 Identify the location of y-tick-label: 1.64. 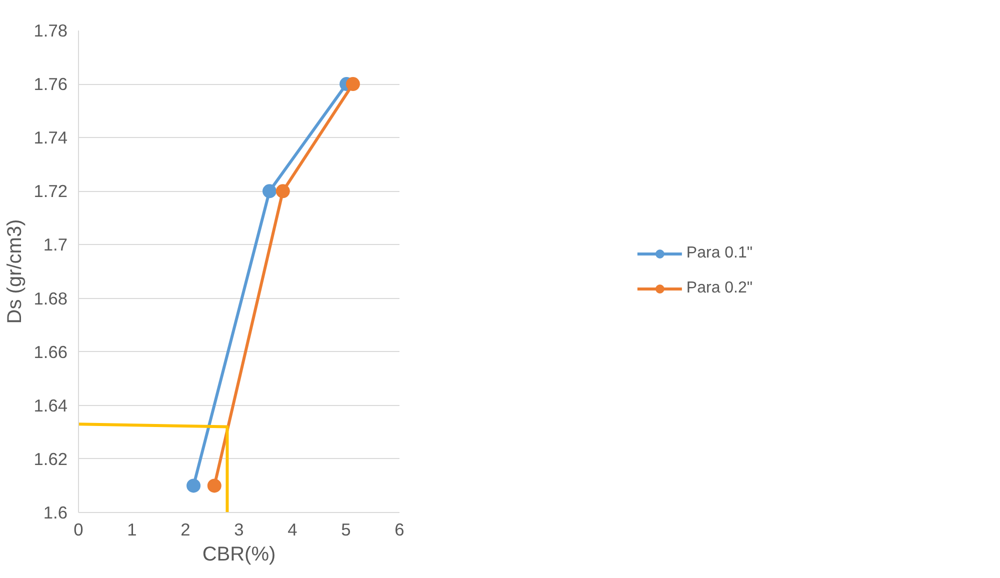
(51, 405).